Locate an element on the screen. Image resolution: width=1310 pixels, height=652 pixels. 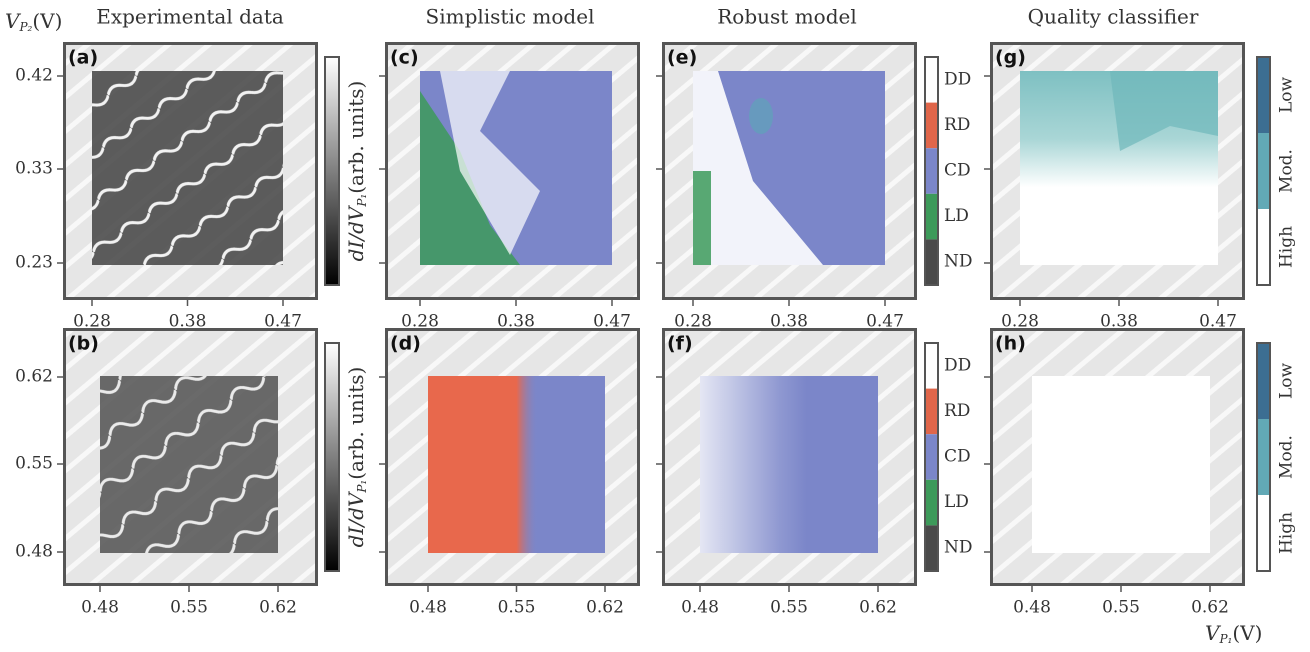
panel-label: (h) is located at coordinates (1010, 344).